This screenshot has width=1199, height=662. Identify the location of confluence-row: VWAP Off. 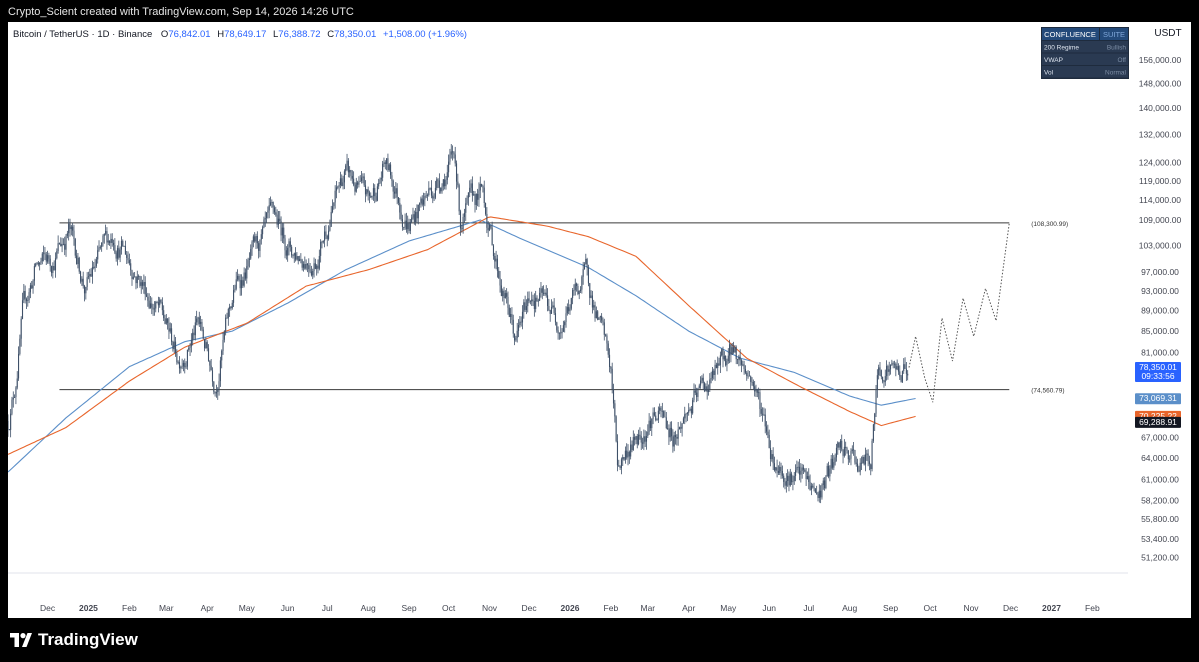
(1085, 59).